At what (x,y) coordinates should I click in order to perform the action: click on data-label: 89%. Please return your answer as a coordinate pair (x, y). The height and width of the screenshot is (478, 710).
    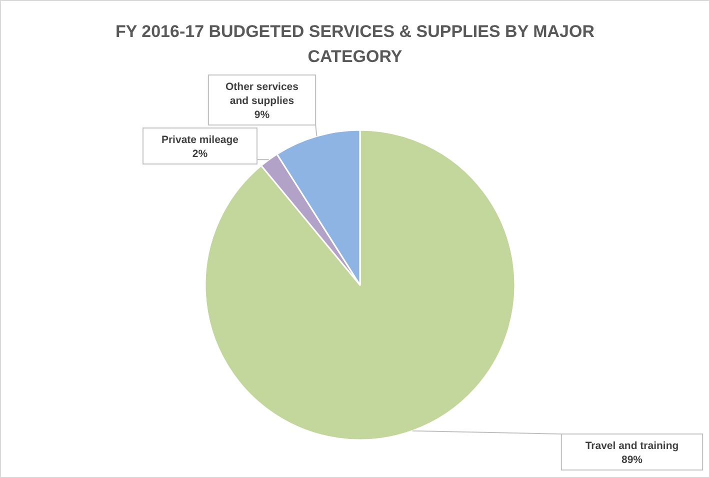
    Looking at the image, I should click on (632, 460).